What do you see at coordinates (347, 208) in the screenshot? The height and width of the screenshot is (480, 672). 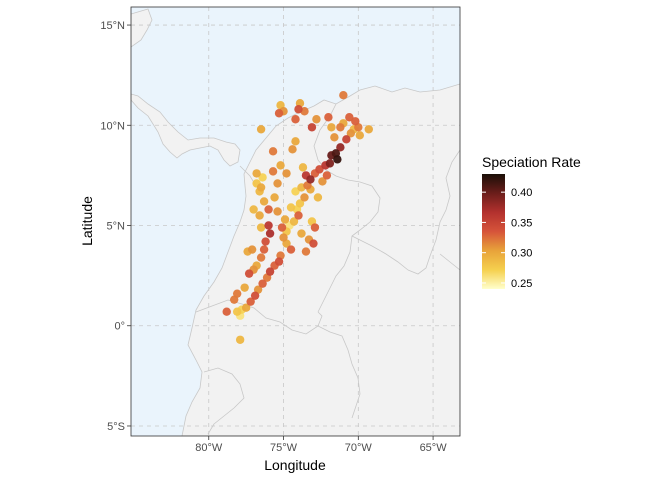 I see `border-colombia-venezuela` at bounding box center [347, 208].